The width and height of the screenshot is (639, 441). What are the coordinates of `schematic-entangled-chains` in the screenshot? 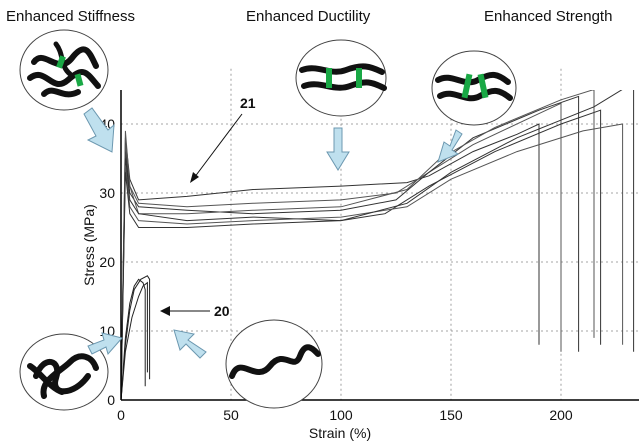 It's located at (64, 372).